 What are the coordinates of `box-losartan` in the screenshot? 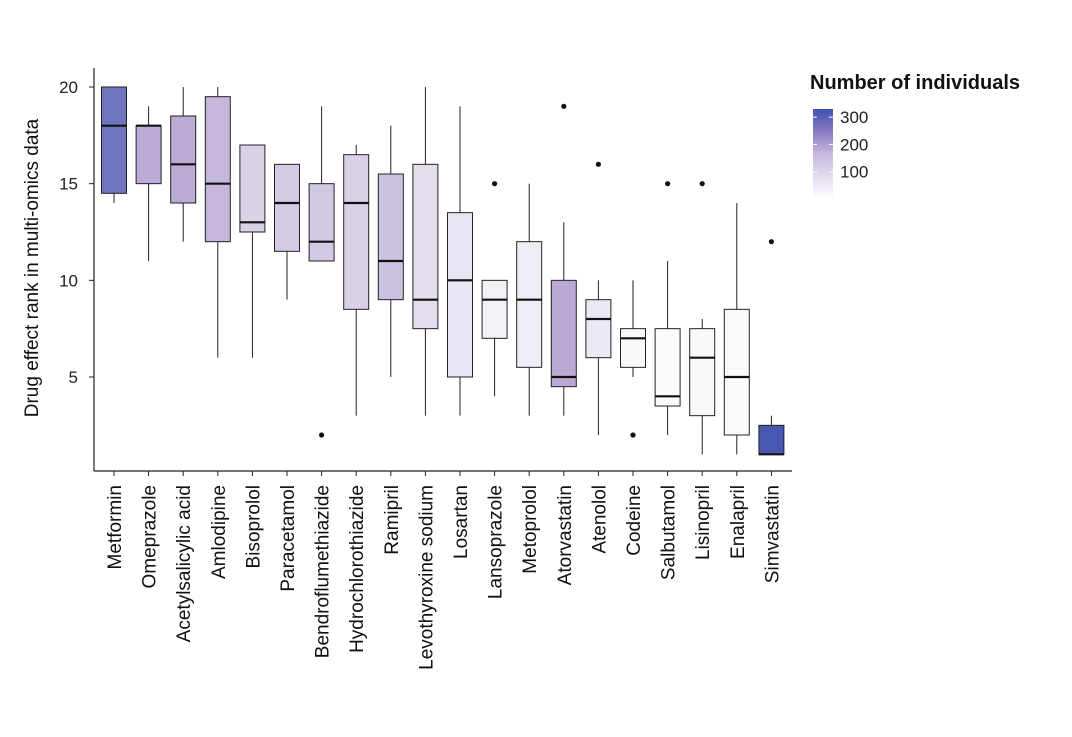 It's located at (460, 261).